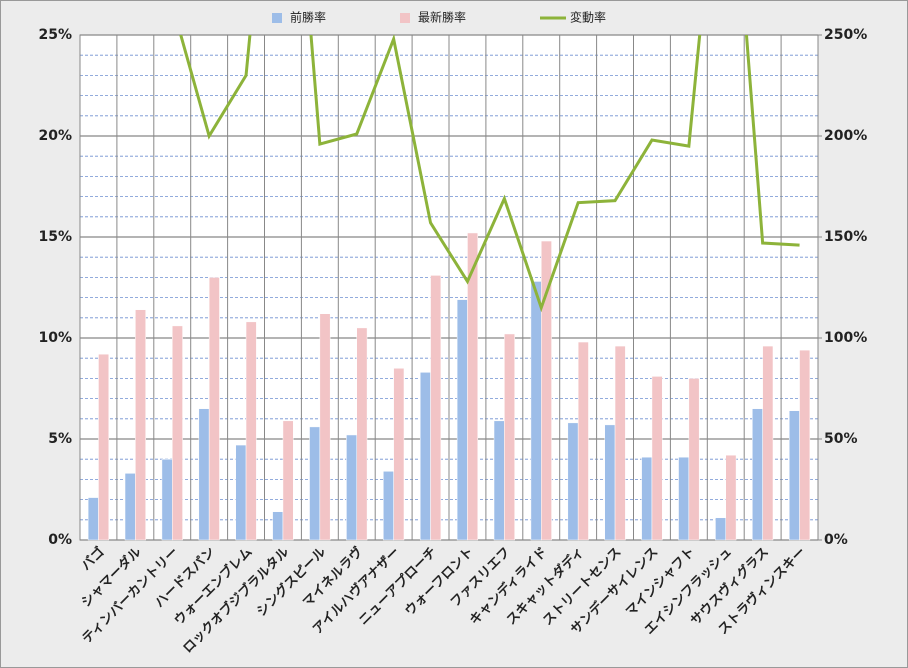 The image size is (908, 668). I want to click on y2-tick-label: 250%, so click(845, 35).